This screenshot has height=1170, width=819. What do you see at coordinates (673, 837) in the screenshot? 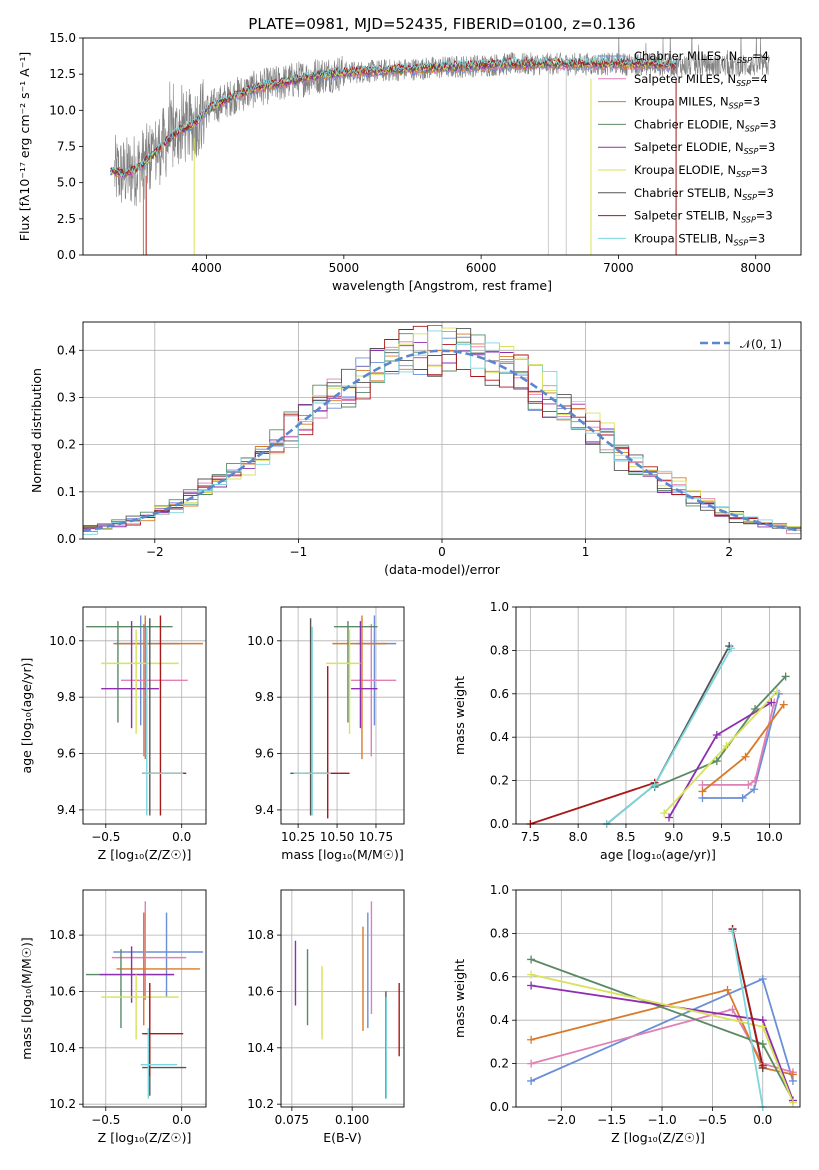
I see `massweight_vs_age-x-tick-label: 9.0` at bounding box center [673, 837].